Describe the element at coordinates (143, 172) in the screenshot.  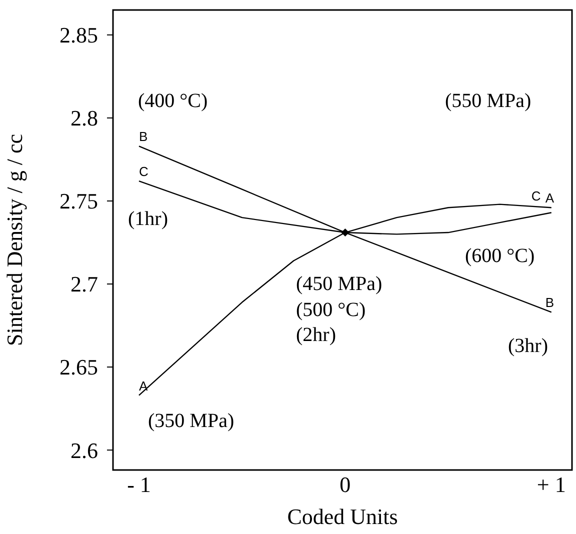
I see `series-label: C` at that location.